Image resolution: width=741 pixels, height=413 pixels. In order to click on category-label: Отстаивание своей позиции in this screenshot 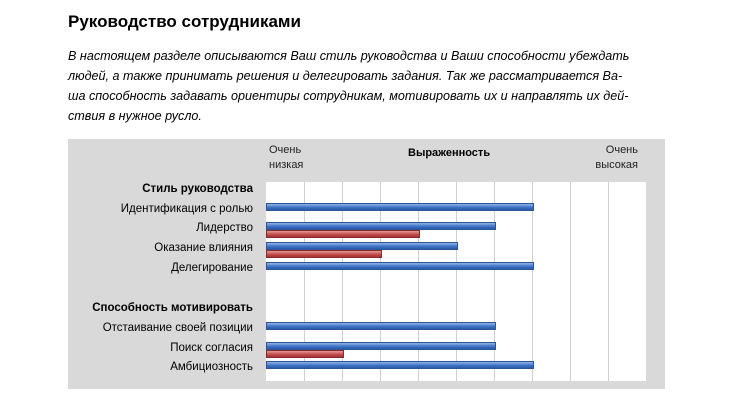, I will do `click(177, 328)`.